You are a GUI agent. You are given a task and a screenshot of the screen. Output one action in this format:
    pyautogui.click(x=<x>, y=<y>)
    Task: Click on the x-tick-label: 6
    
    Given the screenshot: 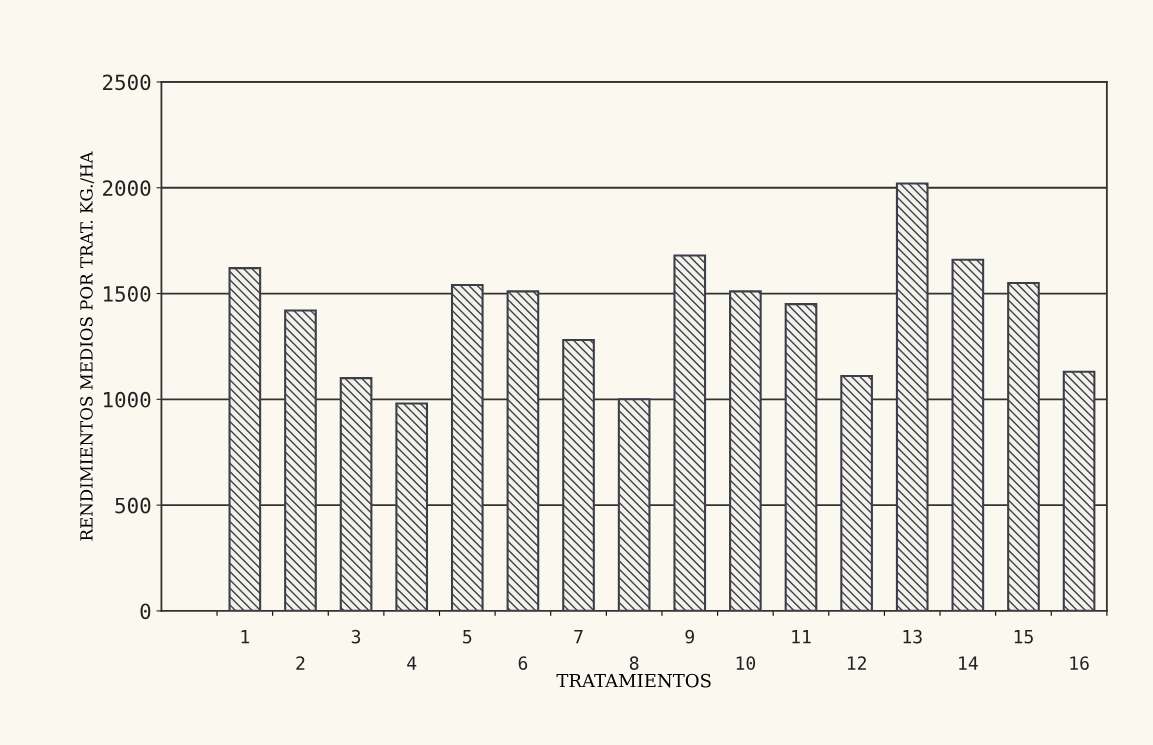 What is the action you would take?
    pyautogui.click(x=523, y=663)
    